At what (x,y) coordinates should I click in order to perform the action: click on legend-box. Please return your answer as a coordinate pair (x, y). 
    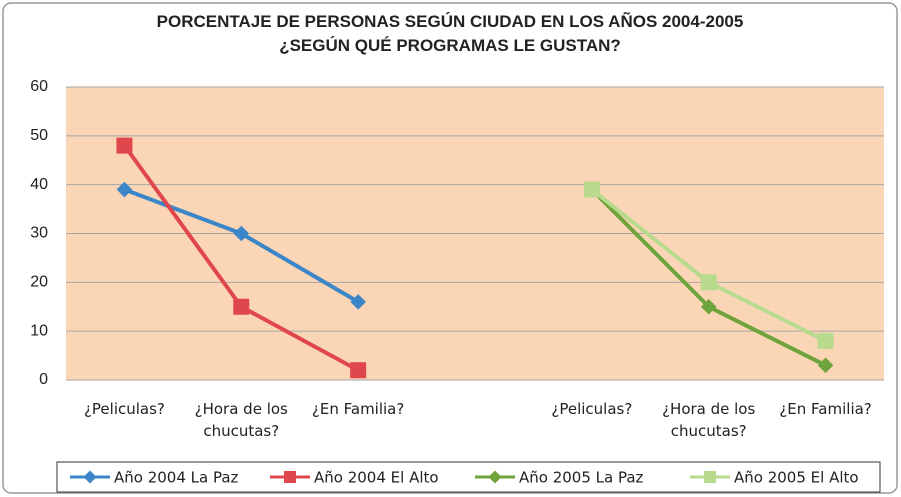
    Looking at the image, I should click on (468, 477).